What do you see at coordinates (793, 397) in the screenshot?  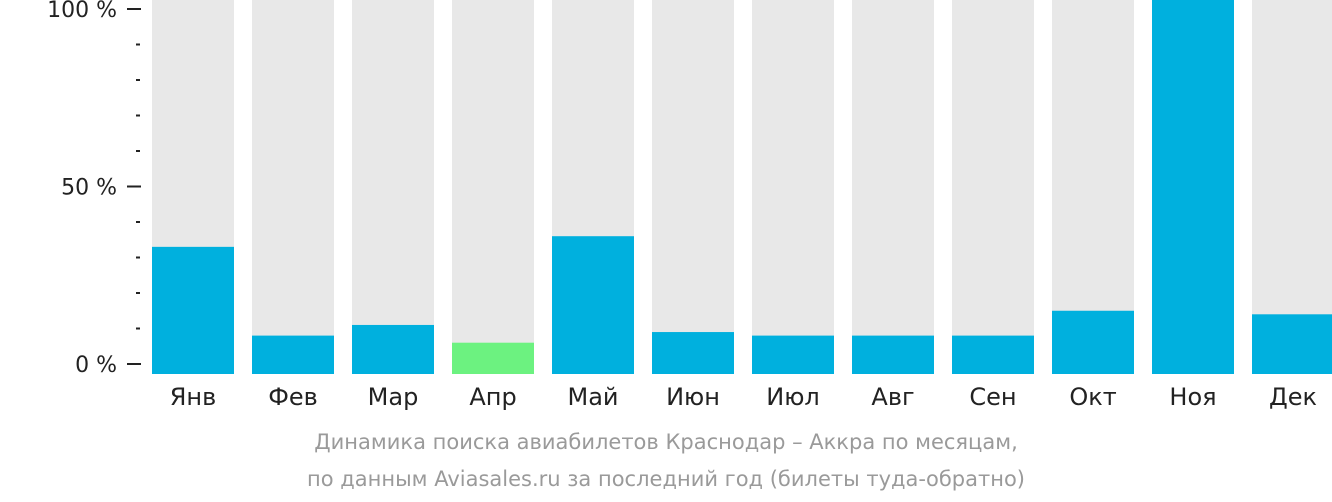 I see `x-tick-label: Июл` at bounding box center [793, 397].